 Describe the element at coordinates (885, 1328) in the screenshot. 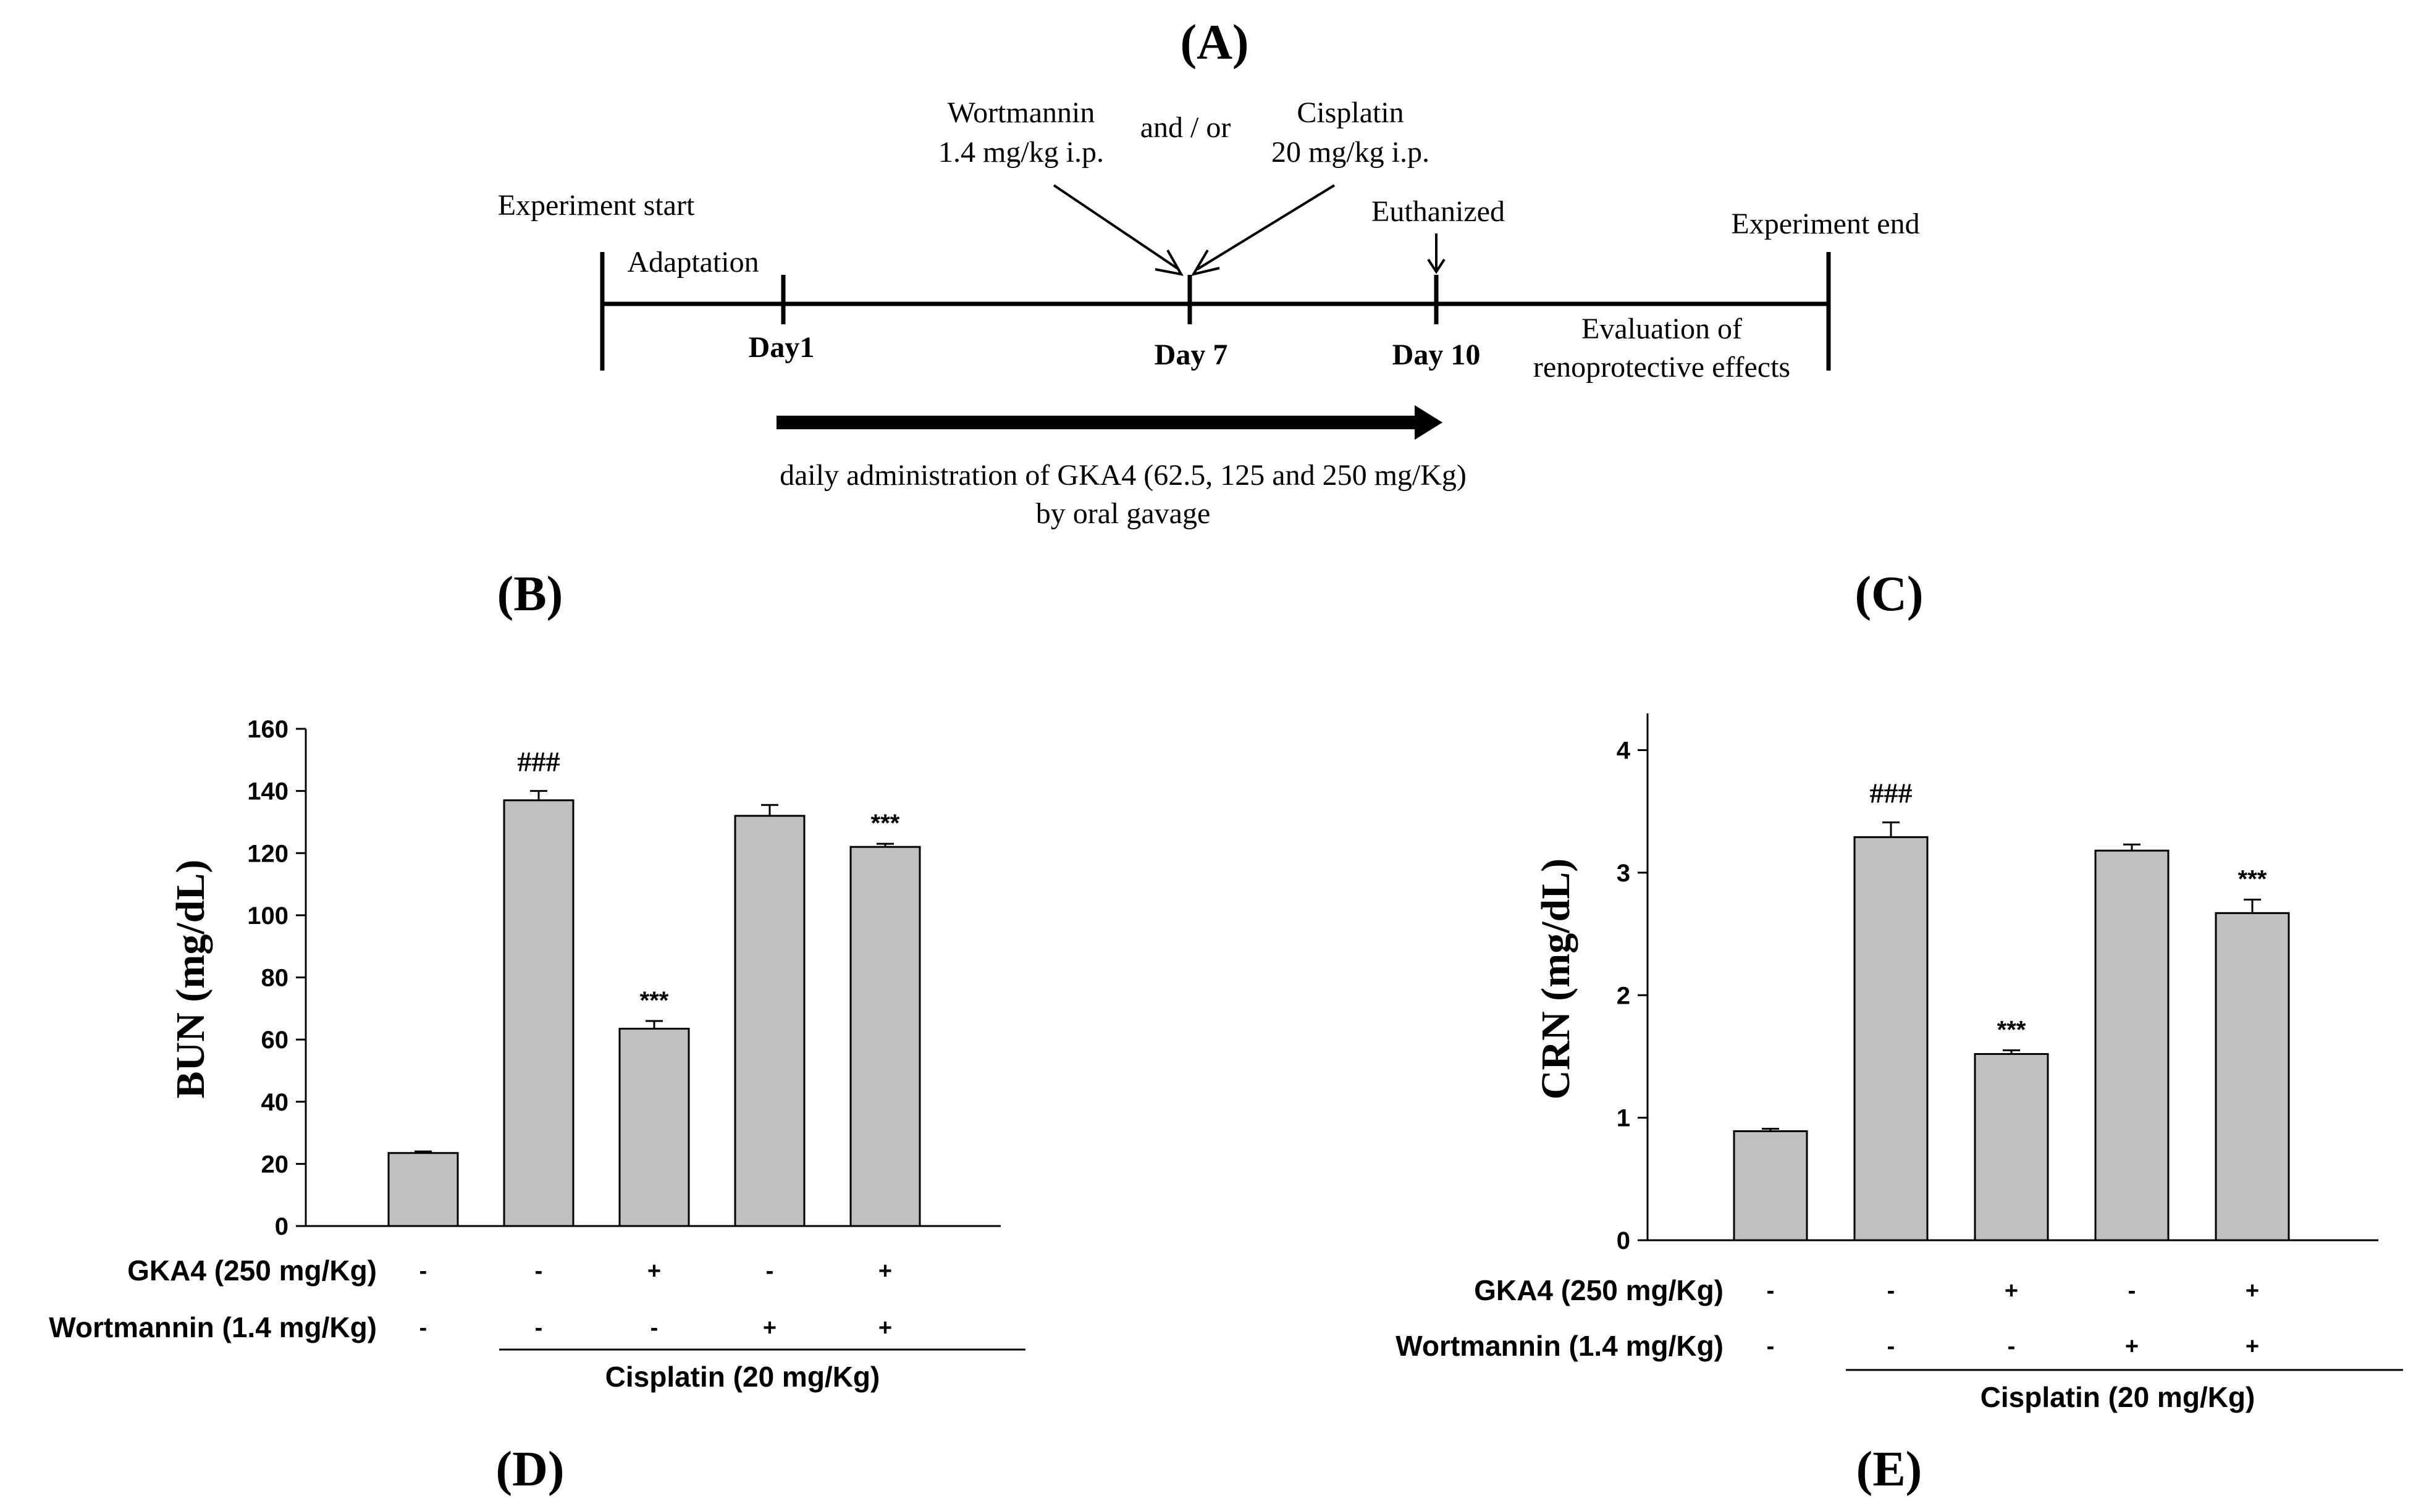

I see `bun-sign-2-5: +` at that location.